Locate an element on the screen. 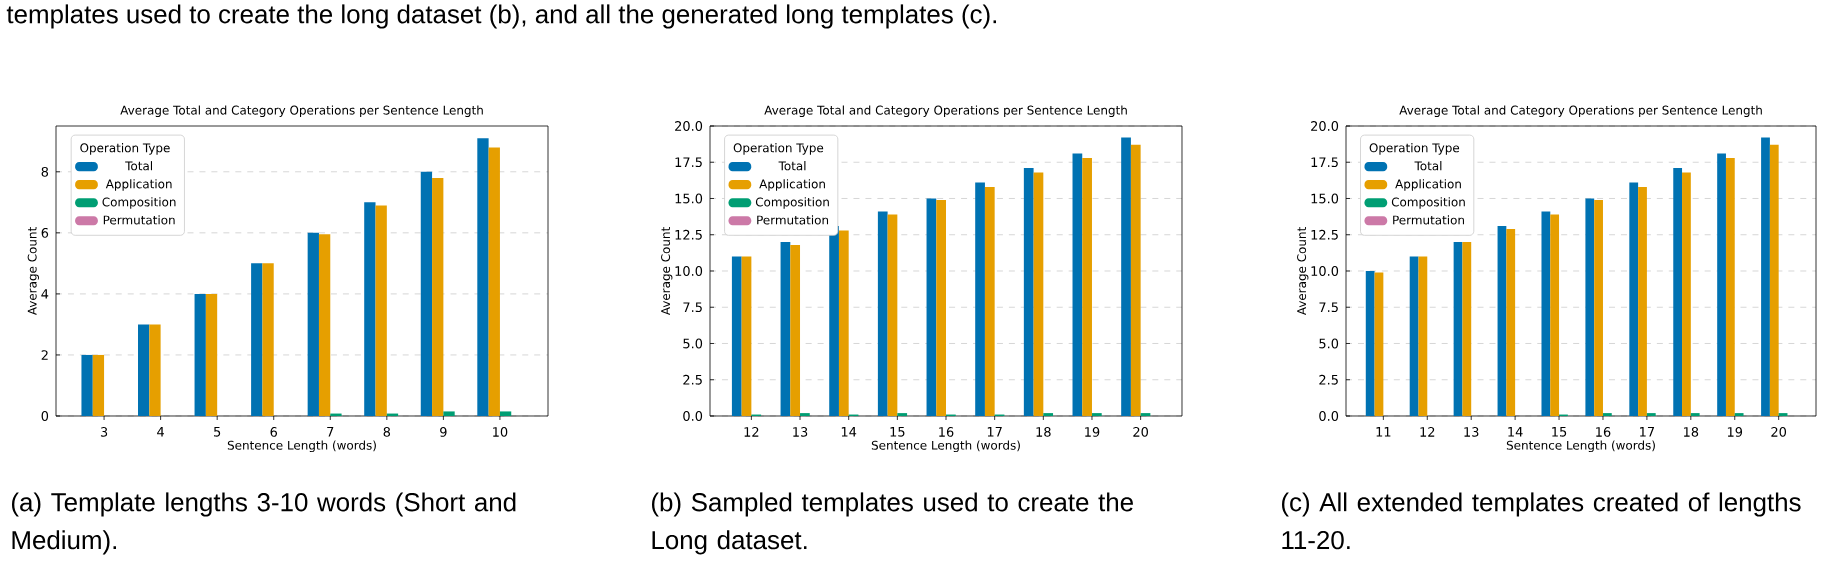  text: (a) Template lengths 3-10 words (Short and Medium). is located at coordinates (263, 523).